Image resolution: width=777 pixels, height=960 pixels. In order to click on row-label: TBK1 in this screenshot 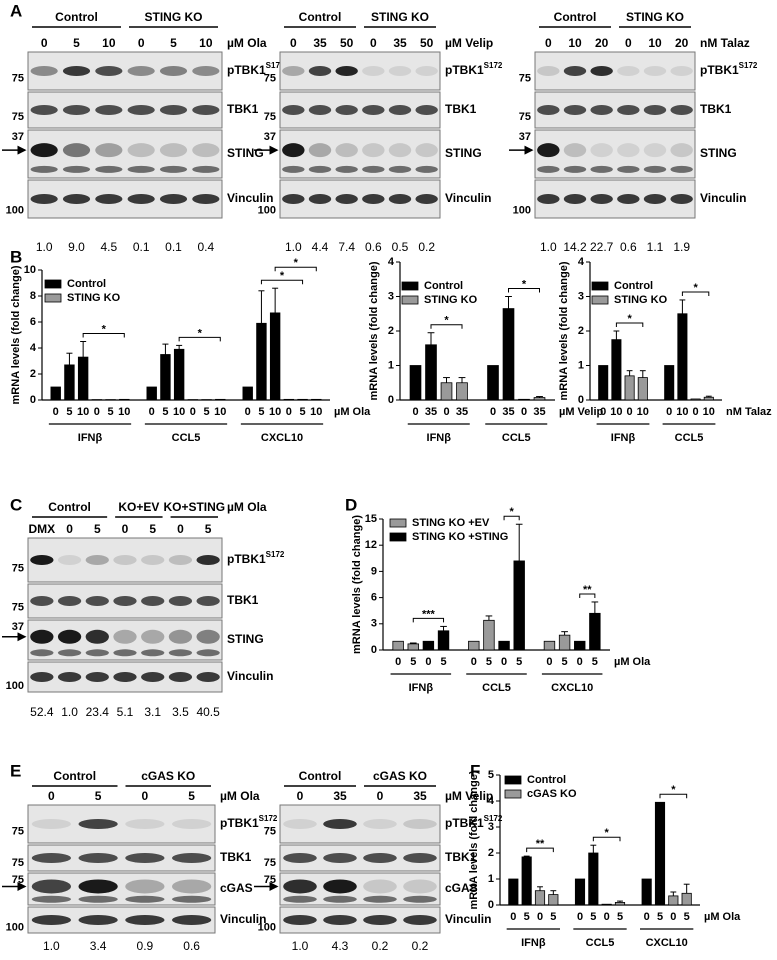, I will do `click(716, 109)`.